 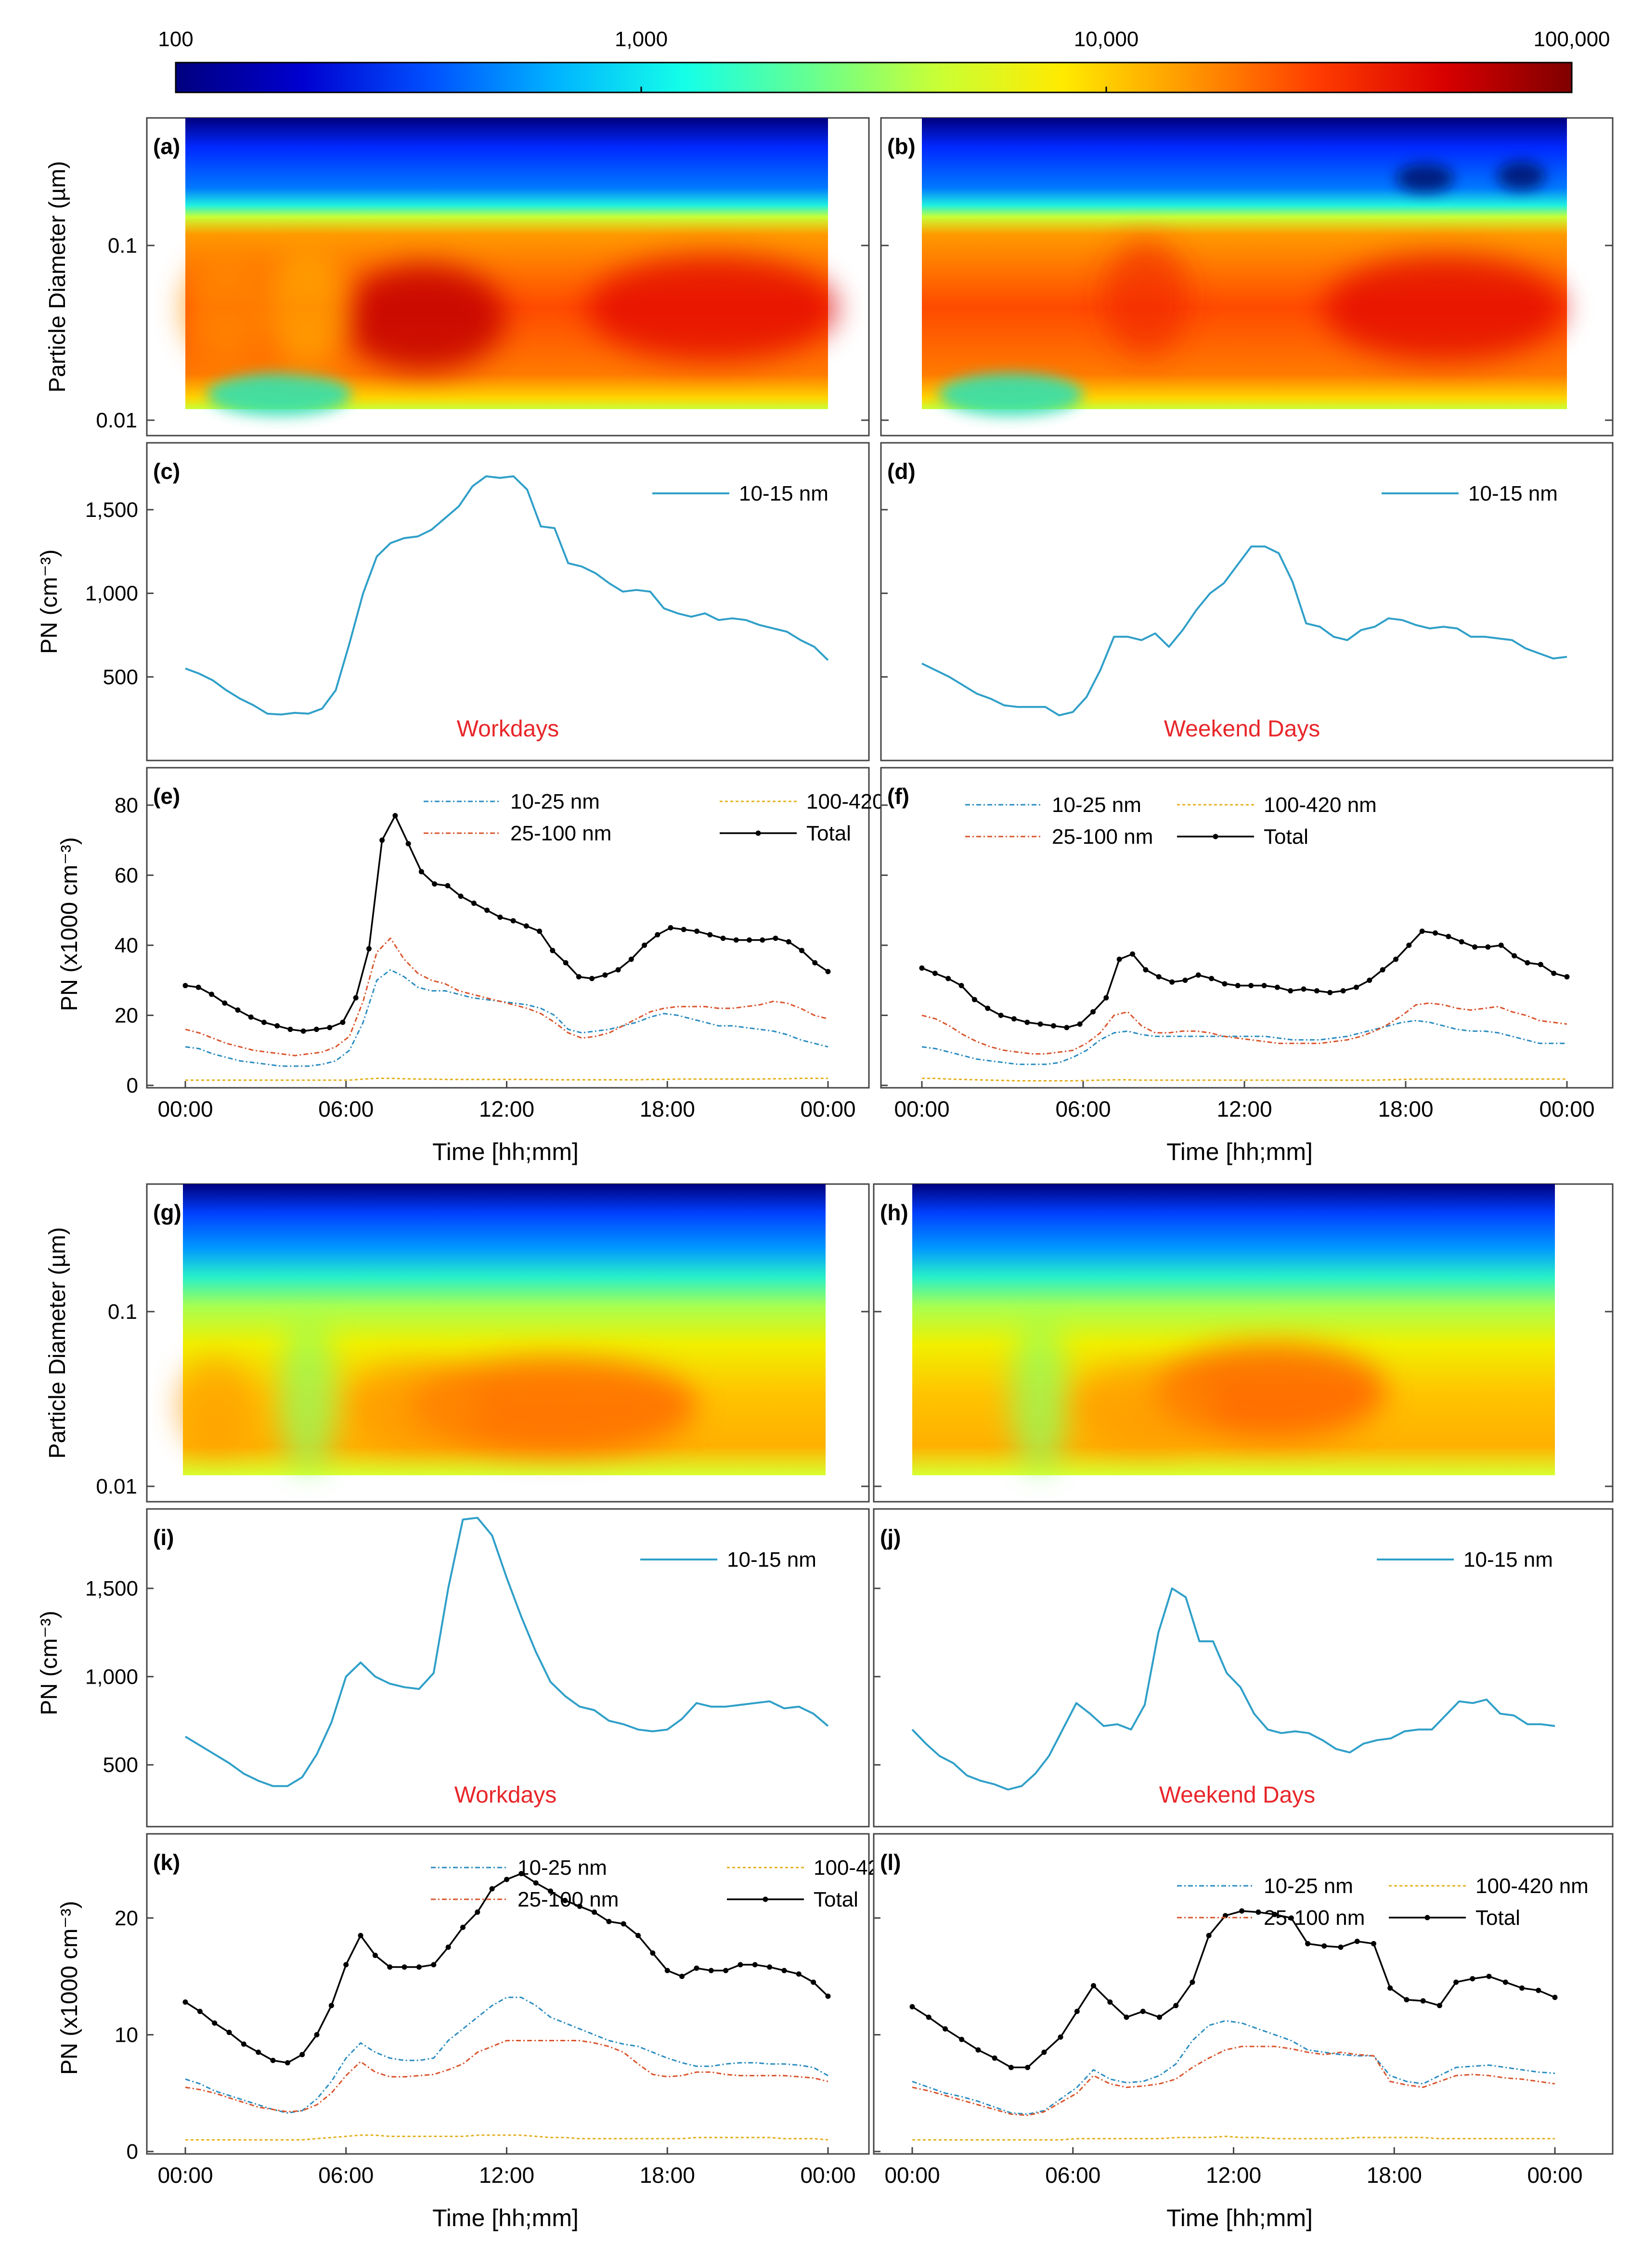 I want to click on y-tick-label: 0.01, so click(x=116, y=1486).